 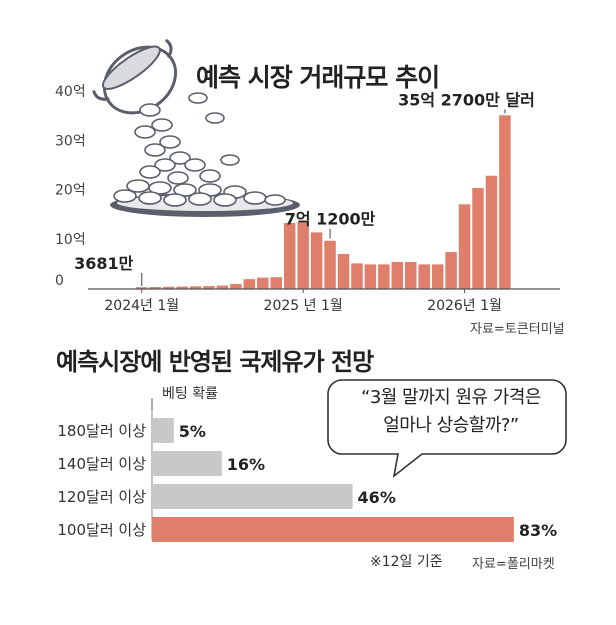 I want to click on value-label: 83%, so click(x=538, y=530).